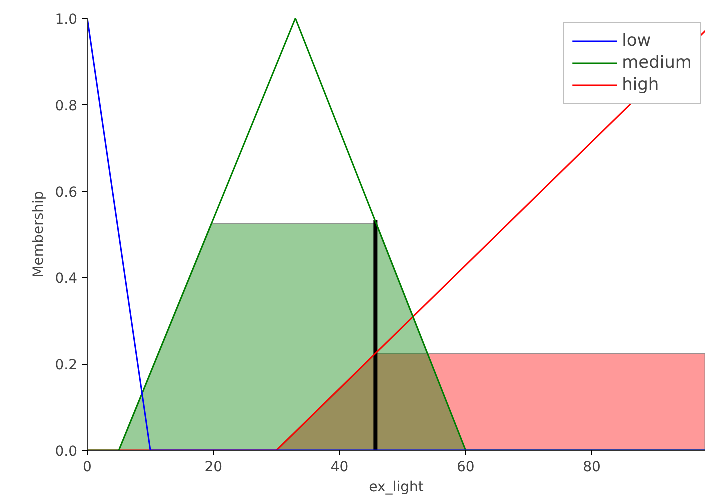 The image size is (705, 498). I want to click on legend-label: low, so click(637, 41).